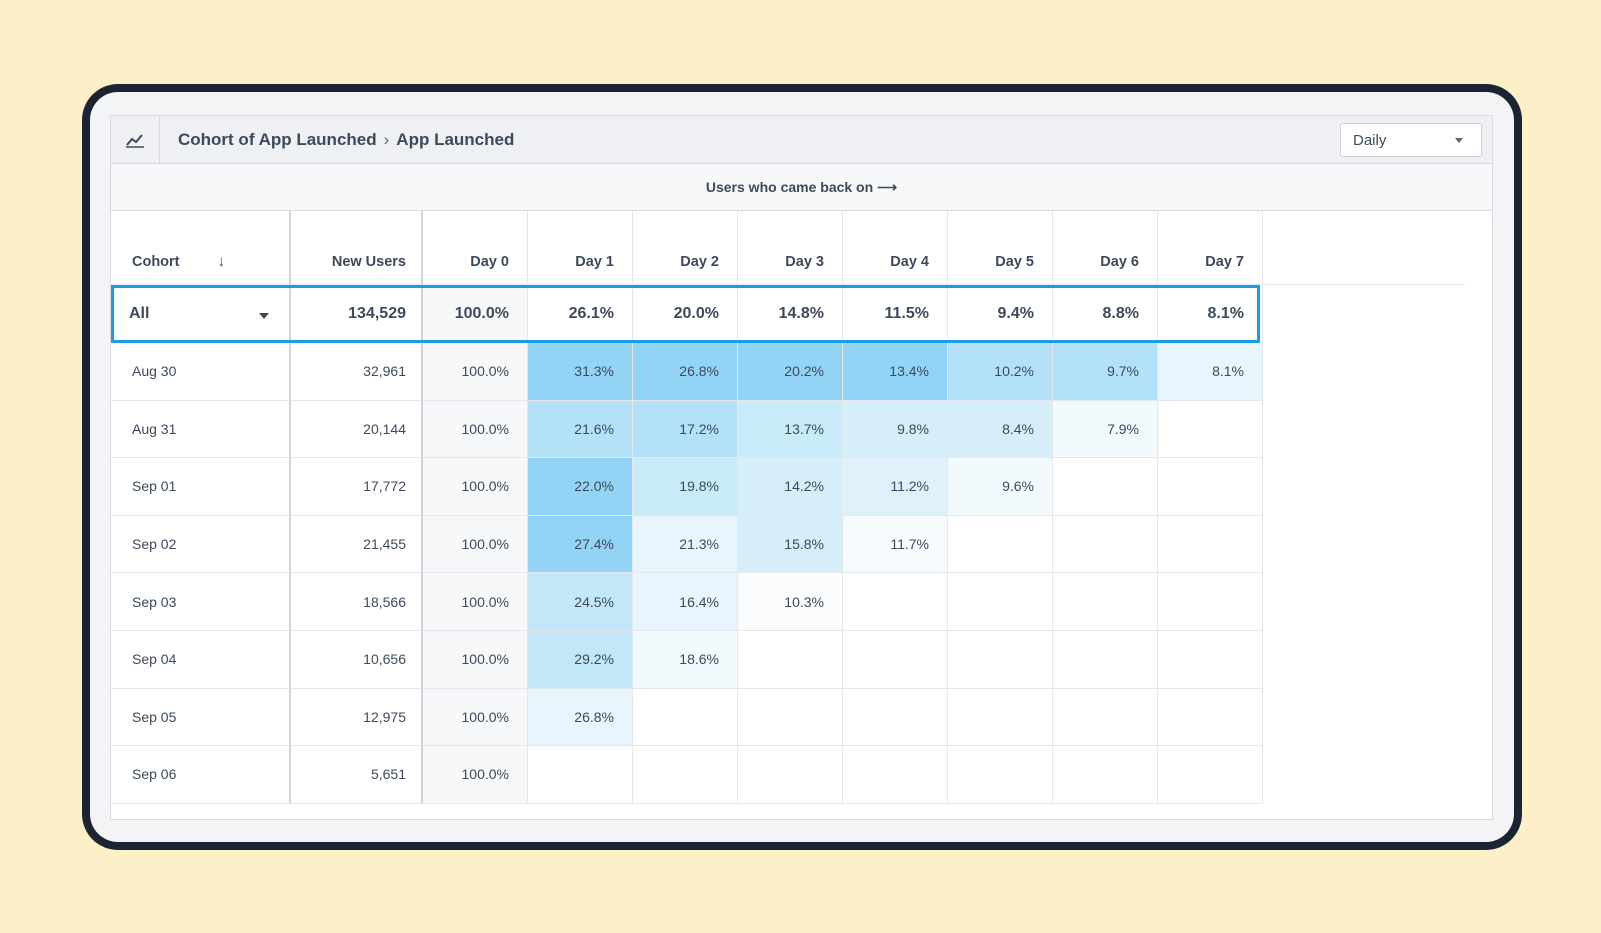  What do you see at coordinates (580, 429) in the screenshot?
I see `retention-cell: 21.6%` at bounding box center [580, 429].